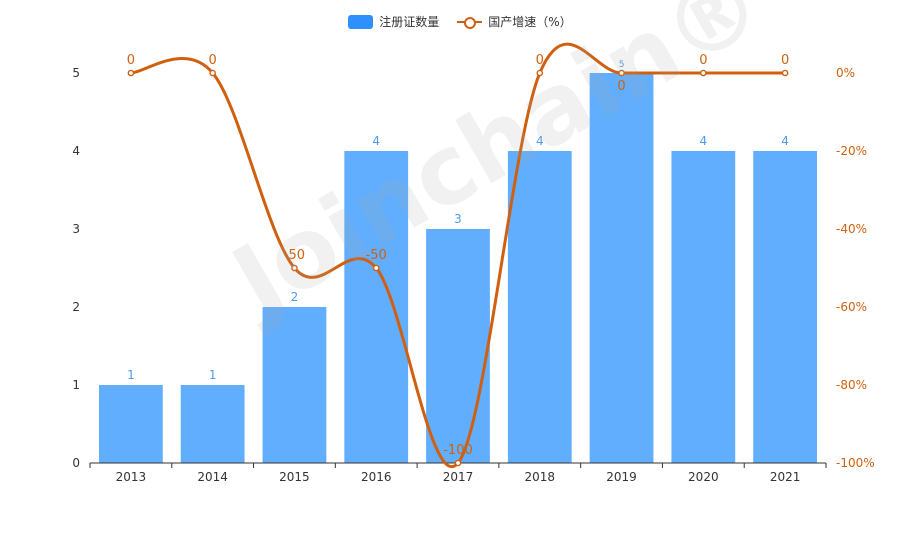  I want to click on bar-value-label: 2, so click(295, 297).